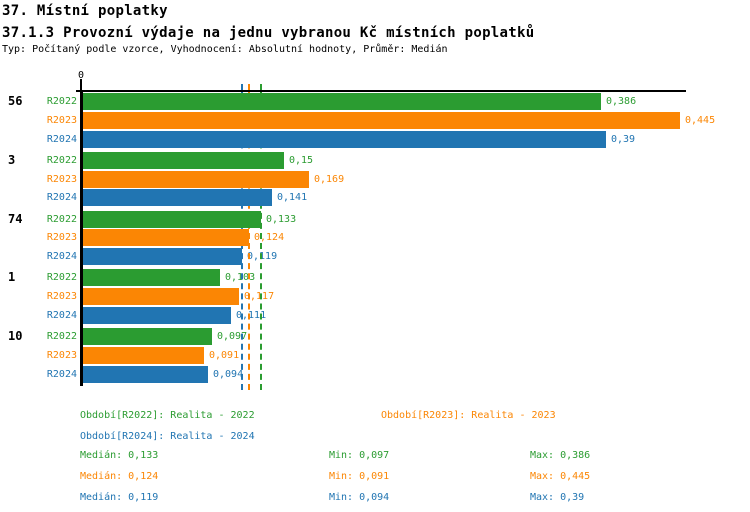 This screenshot has height=512, width=750. I want to click on stat-median-R2022: Medián: 0,133, so click(119, 455).